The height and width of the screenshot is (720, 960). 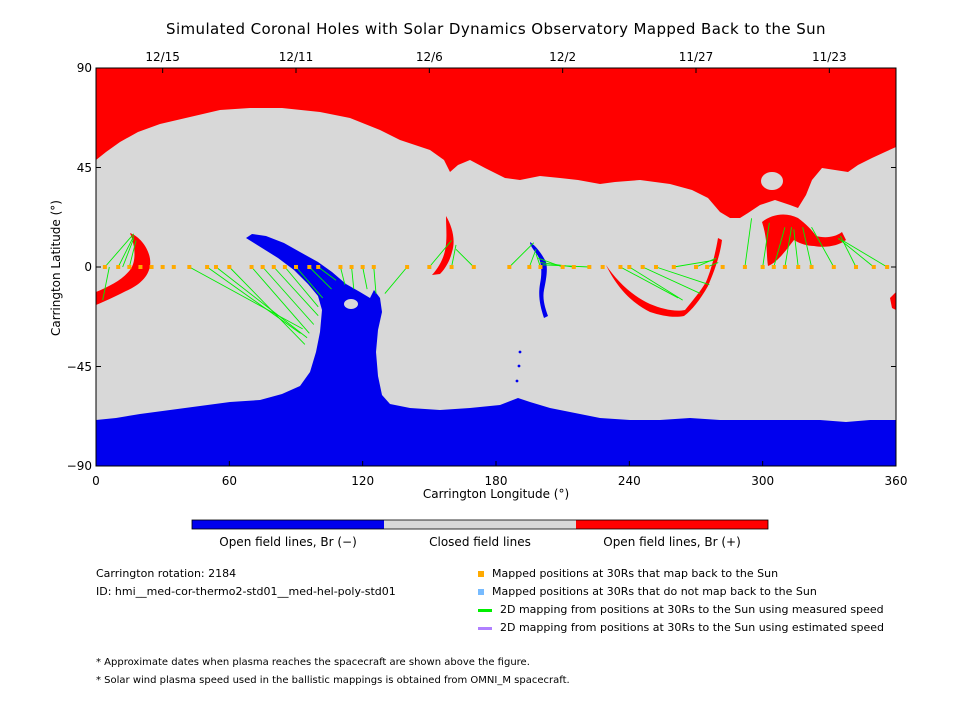 I want to click on x-tick-label: 120, so click(x=363, y=481).